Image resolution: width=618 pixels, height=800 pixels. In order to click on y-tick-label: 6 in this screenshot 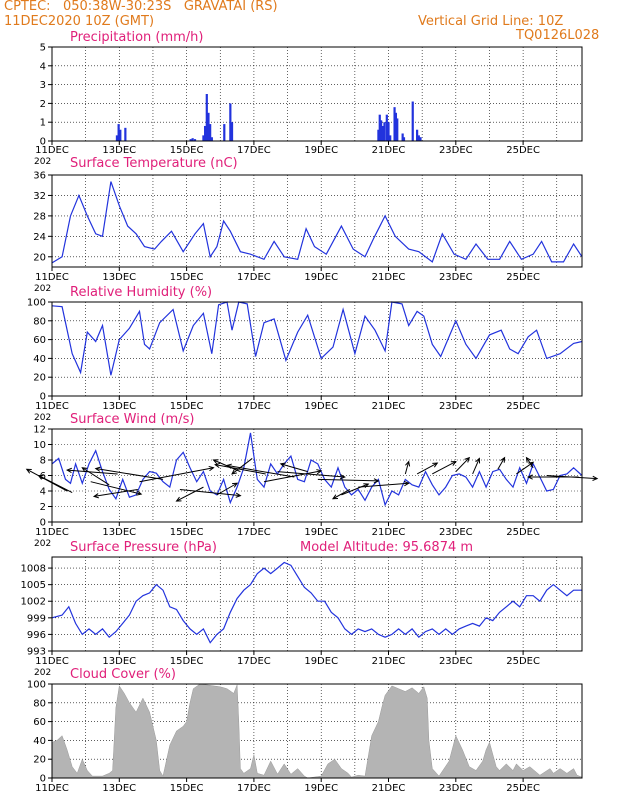, I will do `click(43, 476)`.